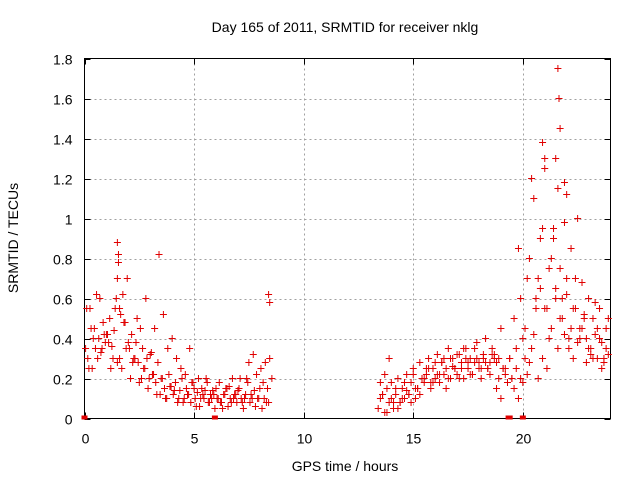 The width and height of the screenshot is (640, 480). Describe the element at coordinates (69, 420) in the screenshot. I see `y-tick-label: 0` at that location.